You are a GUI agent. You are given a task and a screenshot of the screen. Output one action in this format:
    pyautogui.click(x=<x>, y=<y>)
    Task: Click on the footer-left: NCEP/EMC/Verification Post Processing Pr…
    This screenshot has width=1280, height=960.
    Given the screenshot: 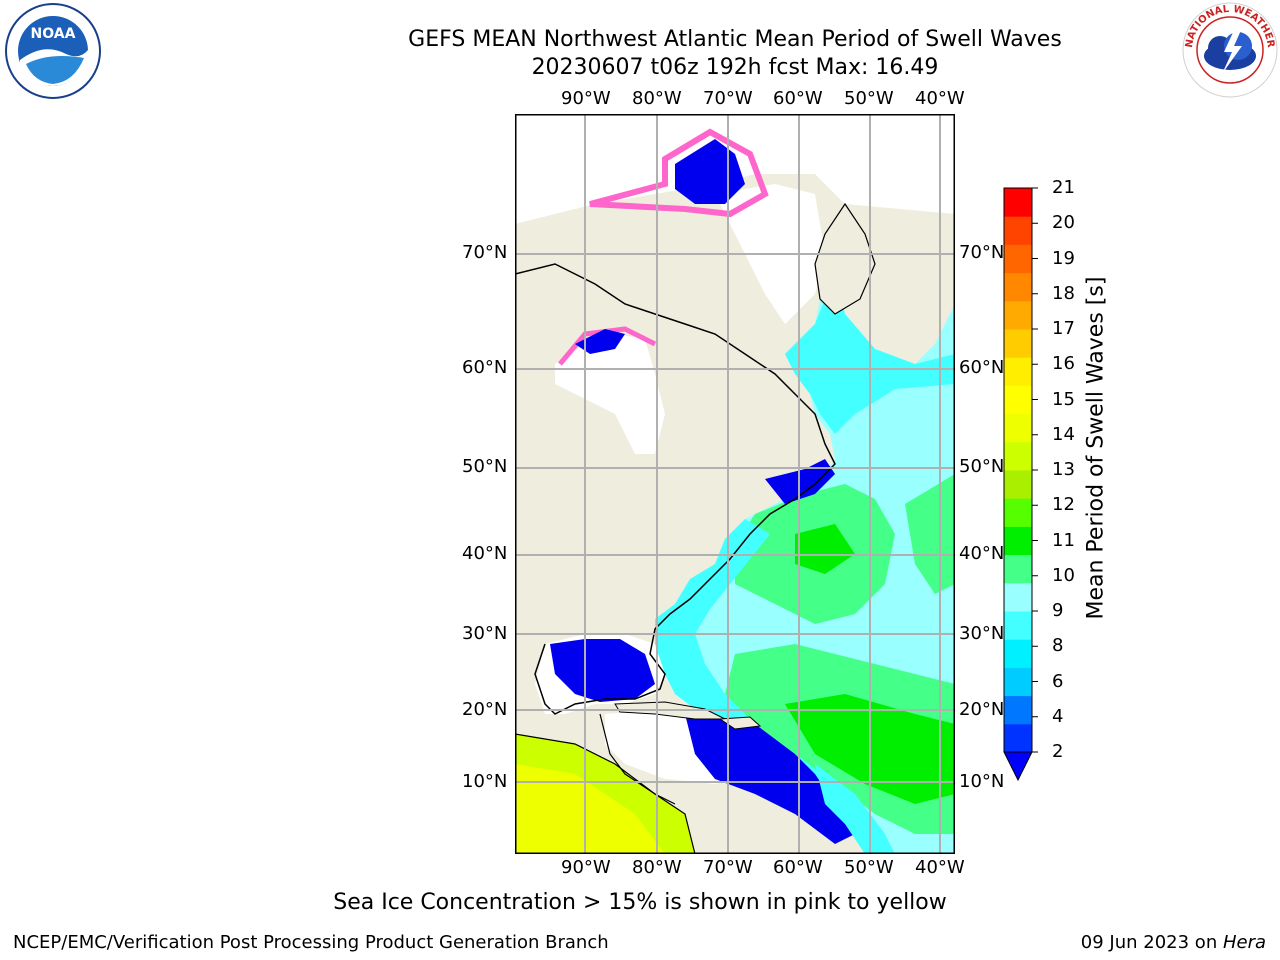 What is the action you would take?
    pyautogui.click(x=311, y=942)
    